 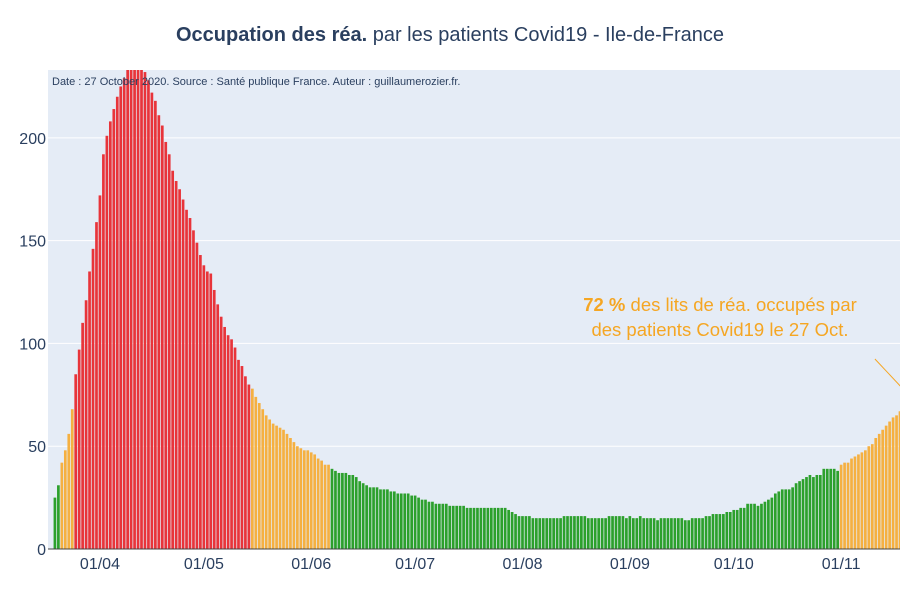 What do you see at coordinates (204, 564) in the screenshot?
I see `x-tick-label: 01/05` at bounding box center [204, 564].